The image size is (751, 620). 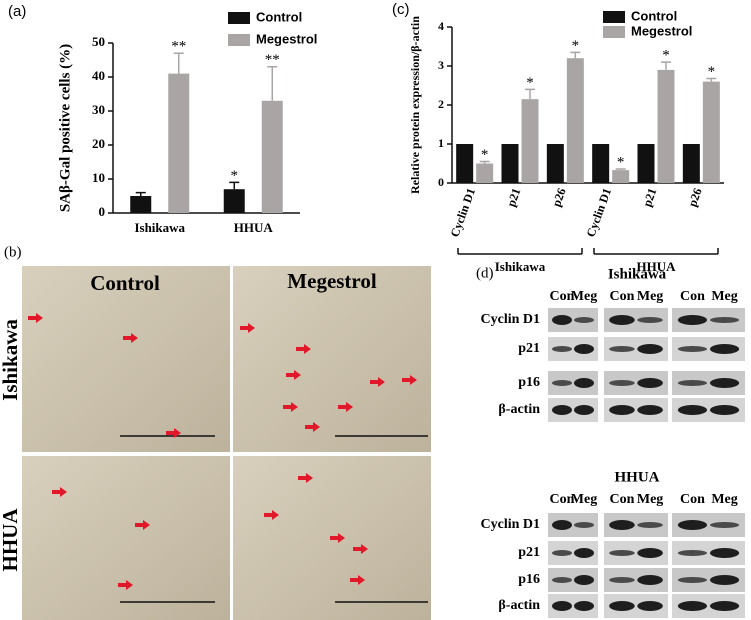 What do you see at coordinates (65, 128) in the screenshot?
I see `y-axis-label: SAβ-Gal positive cells (%)` at bounding box center [65, 128].